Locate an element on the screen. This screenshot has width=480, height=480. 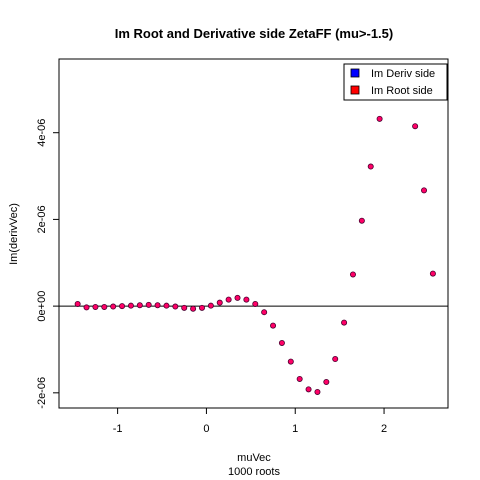
y-tick-label: 4e-06 is located at coordinates (42, 133).